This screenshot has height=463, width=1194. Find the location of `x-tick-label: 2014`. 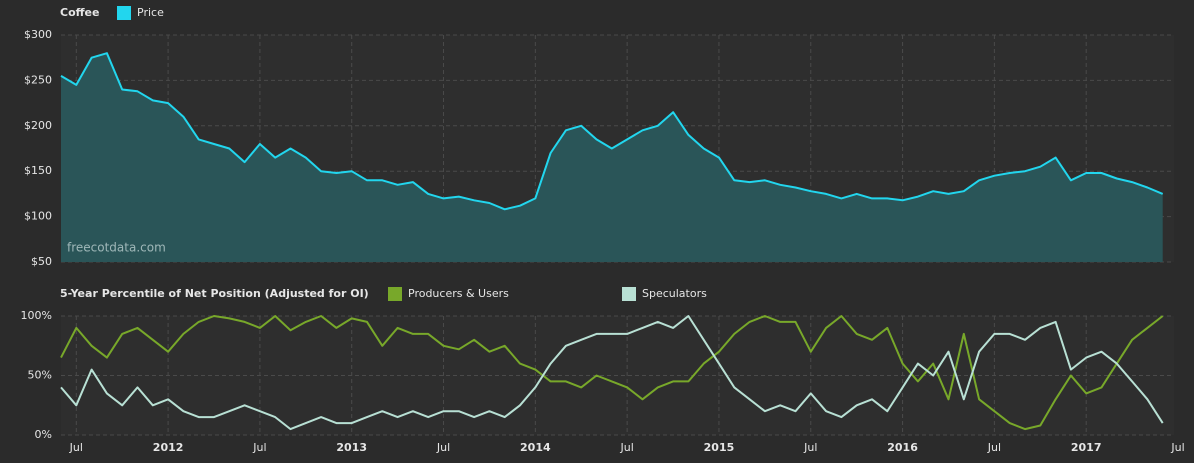

x-tick-label: 2014 is located at coordinates (535, 447).